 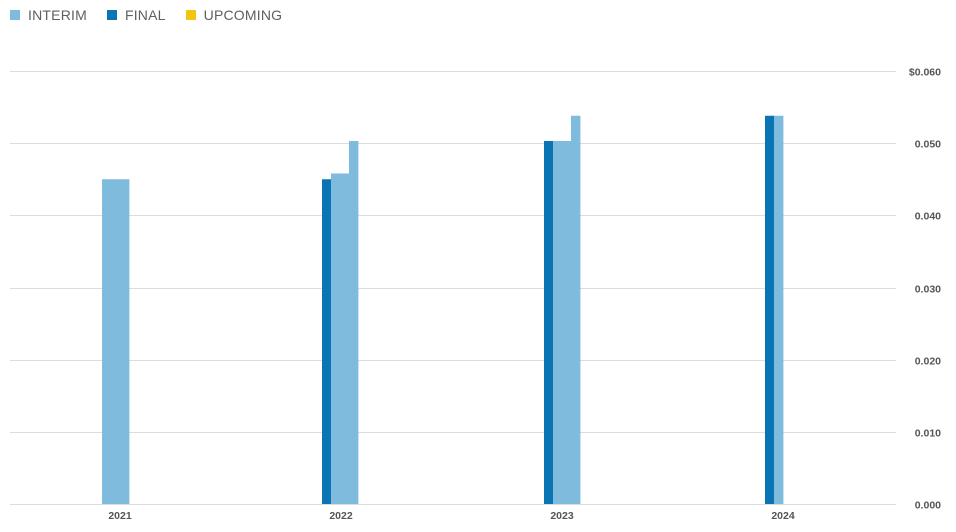 I want to click on y-tick-label-6: 0.000, so click(x=928, y=506).